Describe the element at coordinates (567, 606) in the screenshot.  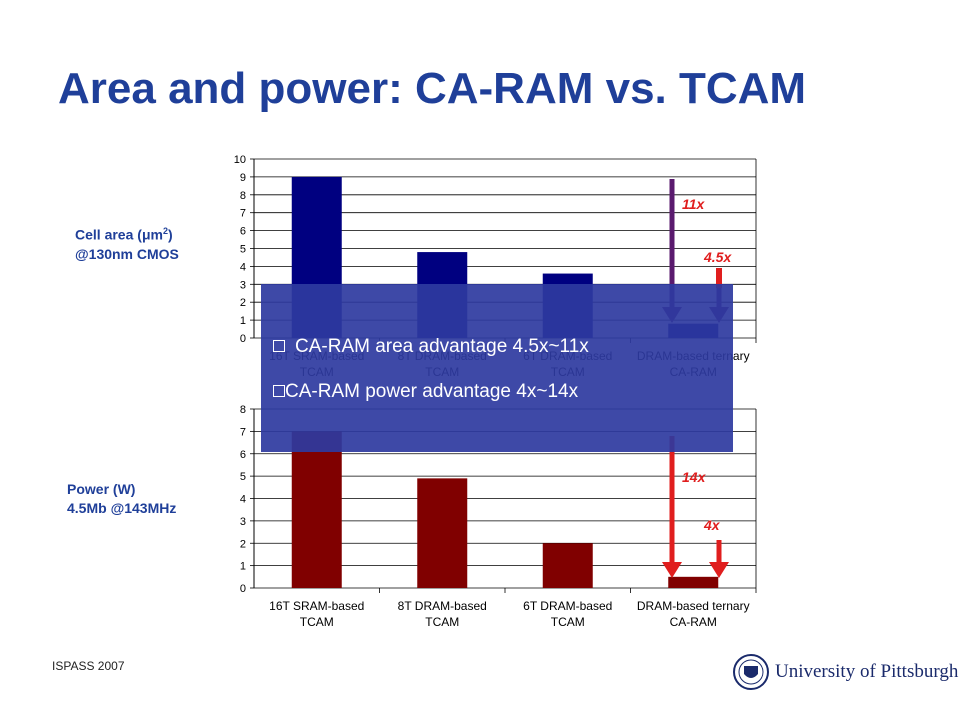
I see `x-tick-label: 6T DRAM-based` at that location.